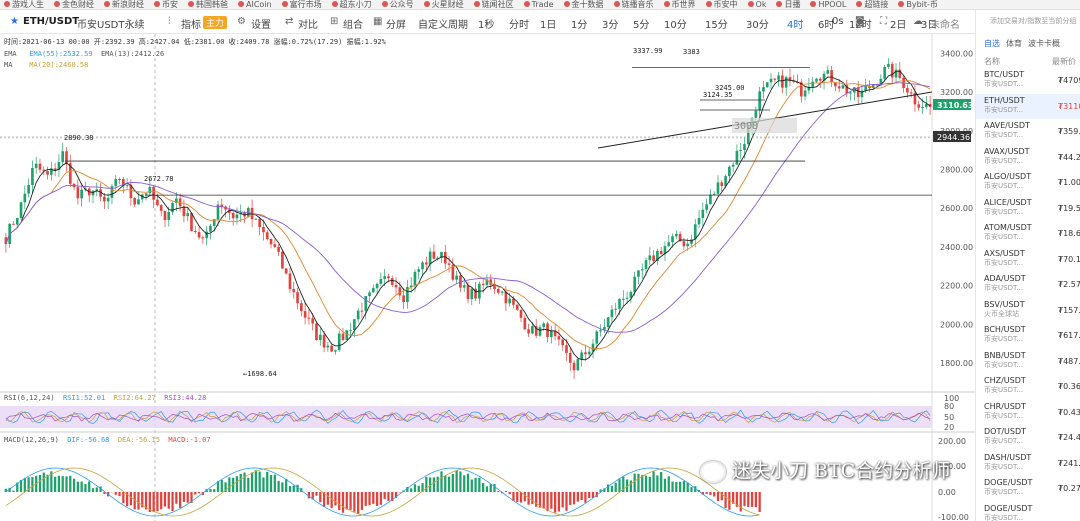 The height and width of the screenshot is (521, 1080). I want to click on watchlist-row: AXS/USDT 币安USDT... ₮70.1, so click(1028, 260).